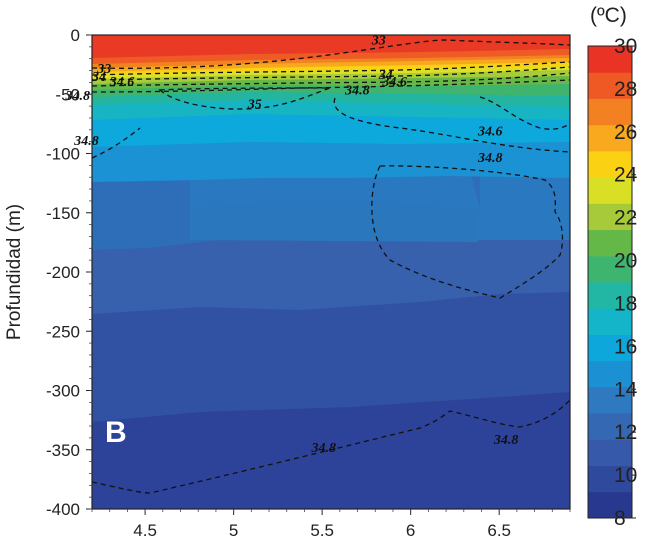 The width and height of the screenshot is (650, 554). What do you see at coordinates (63, 213) in the screenshot?
I see `y-tick-label: -150` at bounding box center [63, 213].